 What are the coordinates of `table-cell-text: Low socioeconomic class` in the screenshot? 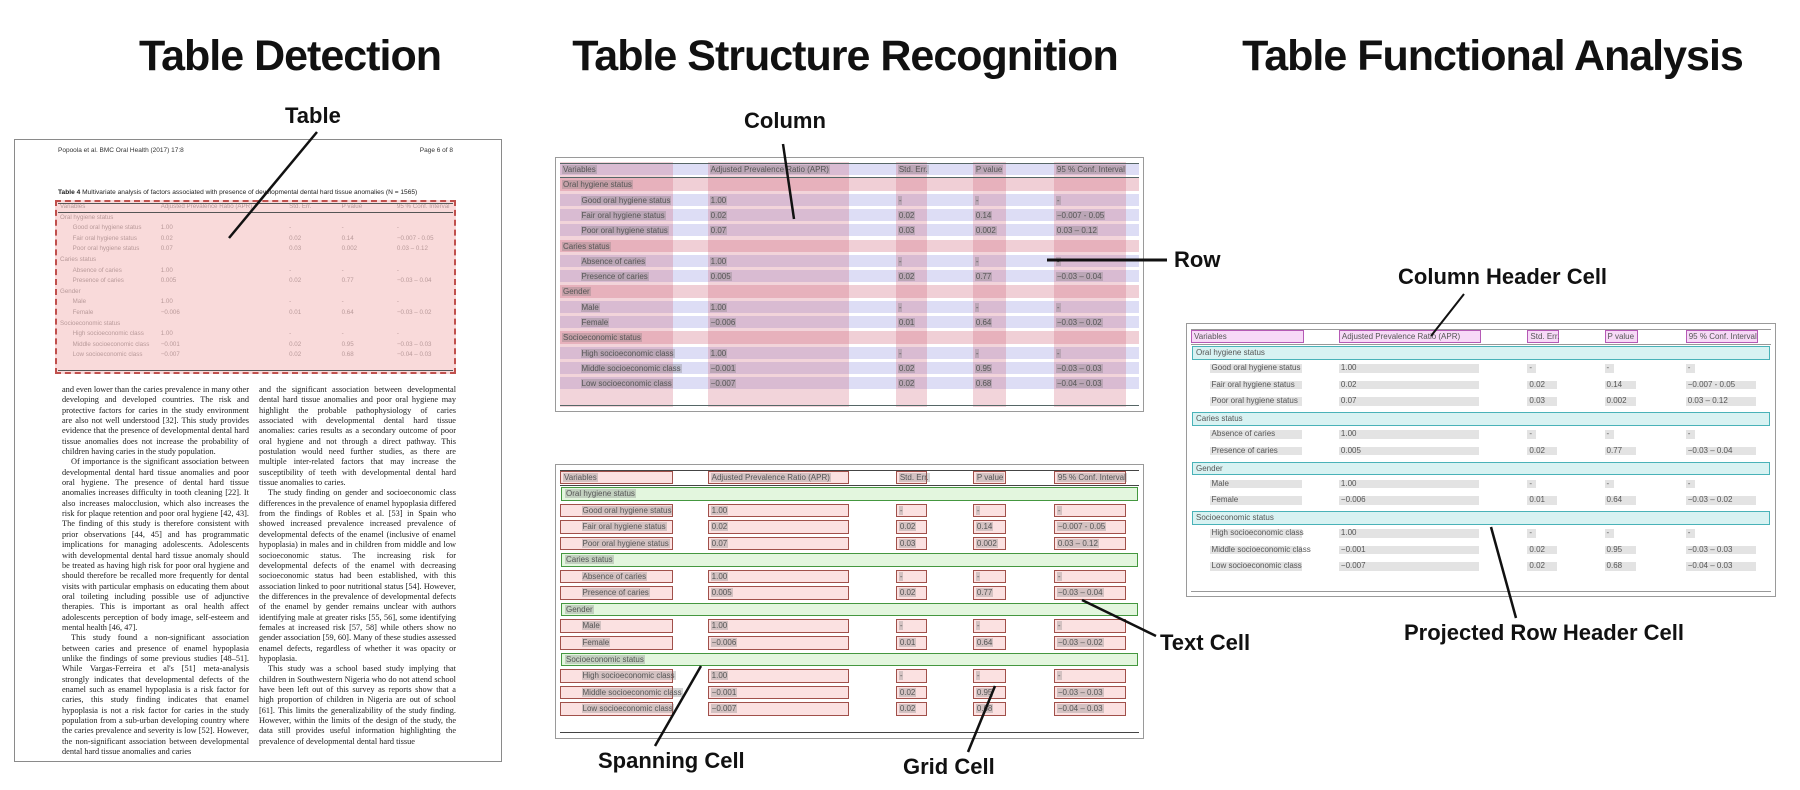 It's located at (626, 384).